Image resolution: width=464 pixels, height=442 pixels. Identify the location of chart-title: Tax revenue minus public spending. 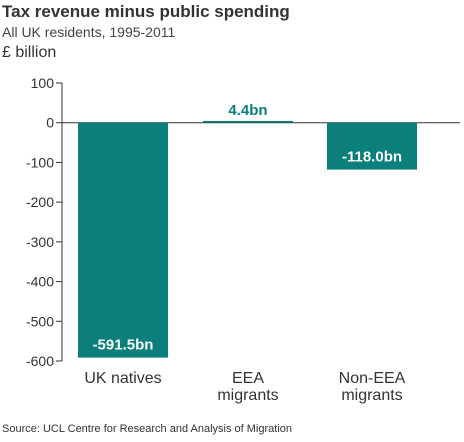
(146, 11).